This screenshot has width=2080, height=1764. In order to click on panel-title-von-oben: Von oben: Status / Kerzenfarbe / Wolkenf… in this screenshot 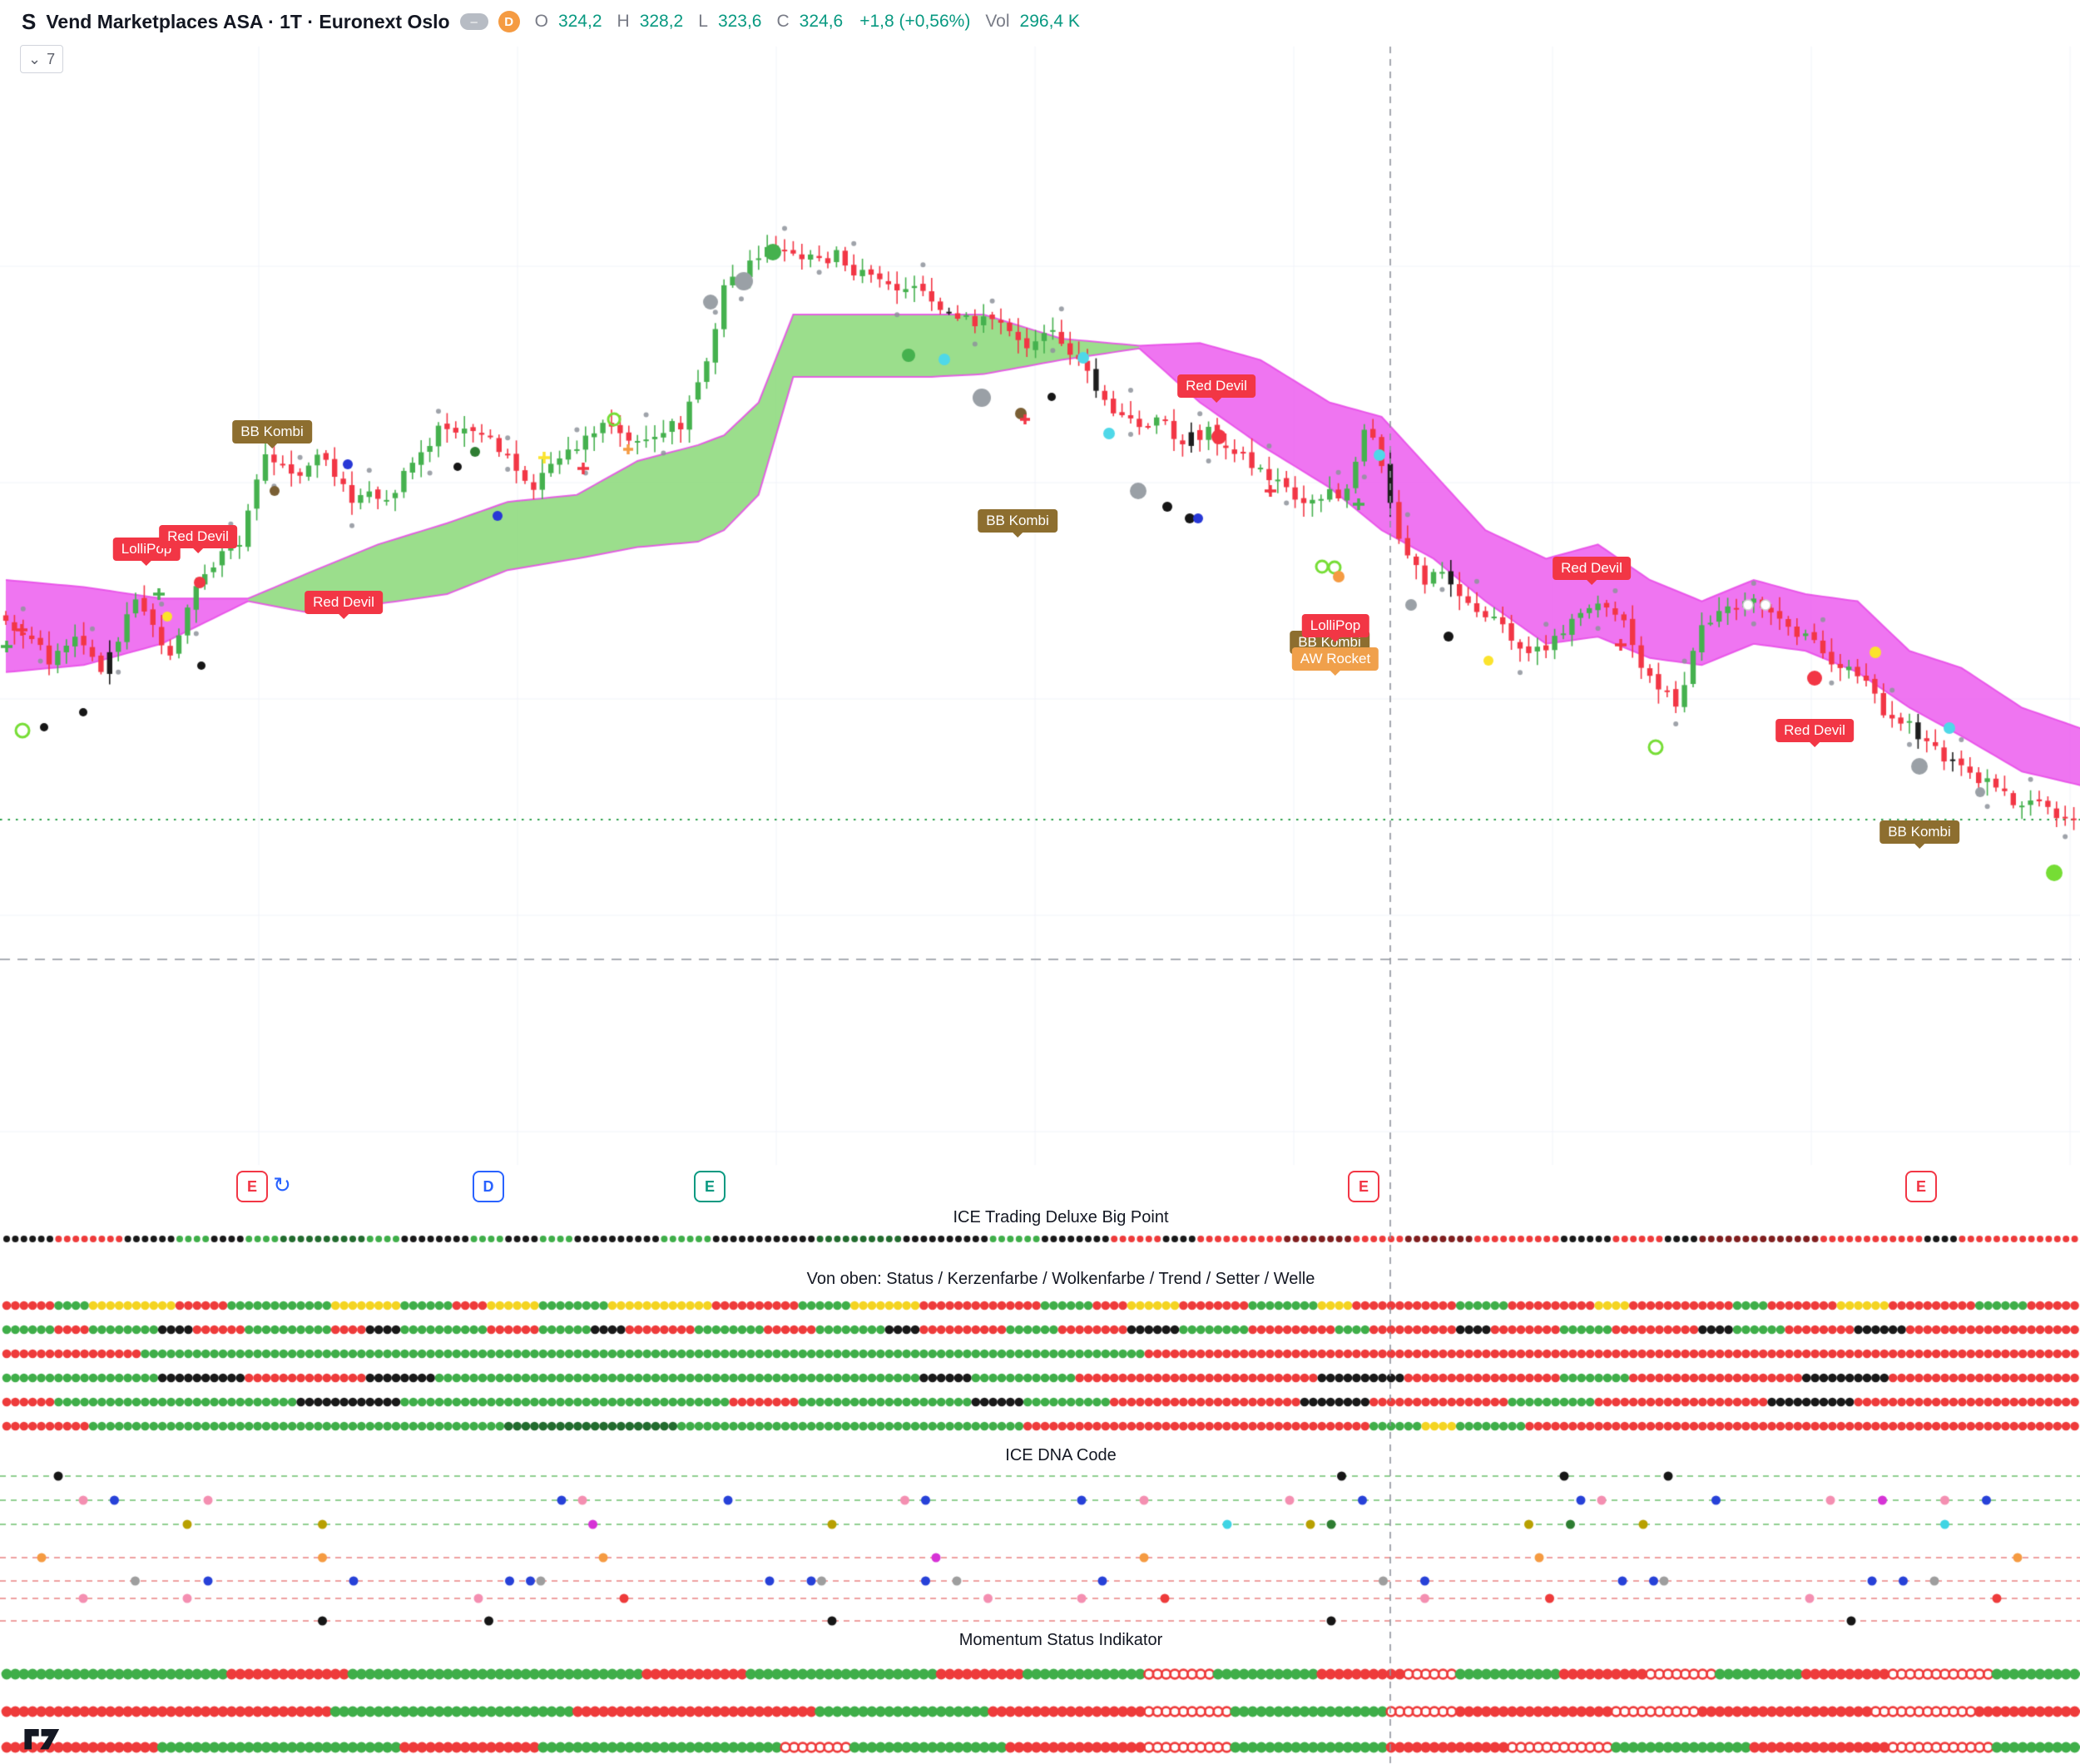, I will do `click(1060, 1279)`.